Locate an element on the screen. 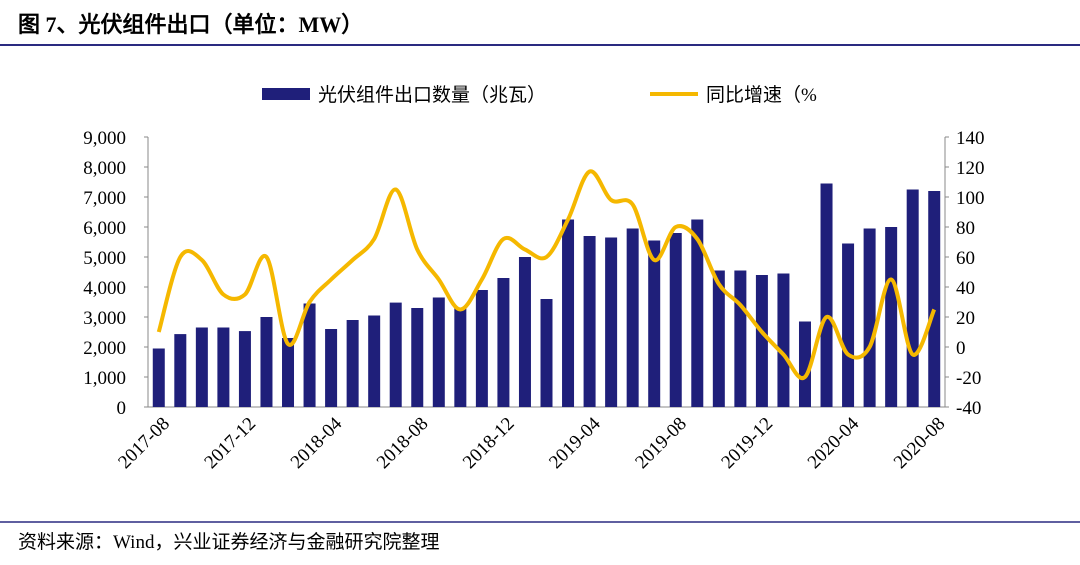 This screenshot has width=1080, height=565. legend-swatch is located at coordinates (286, 94).